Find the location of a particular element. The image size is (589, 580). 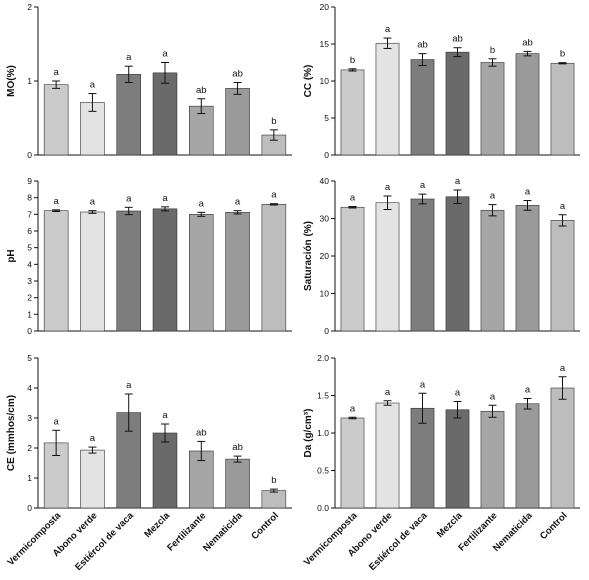

y-tick-label: 3 is located at coordinates (29, 418).